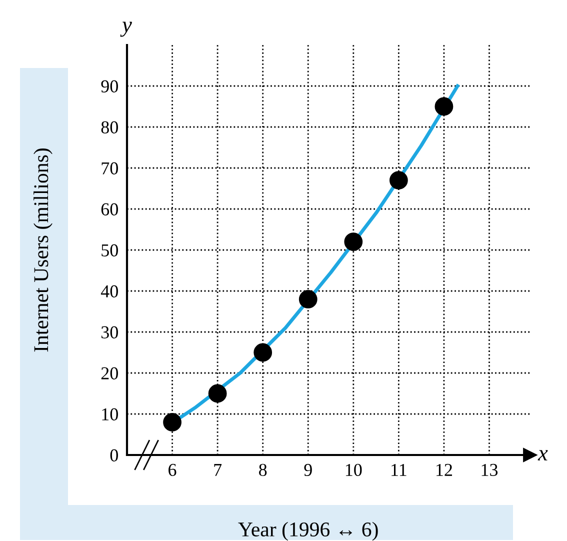  What do you see at coordinates (114, 455) in the screenshot?
I see `y-tick-label: 0` at bounding box center [114, 455].